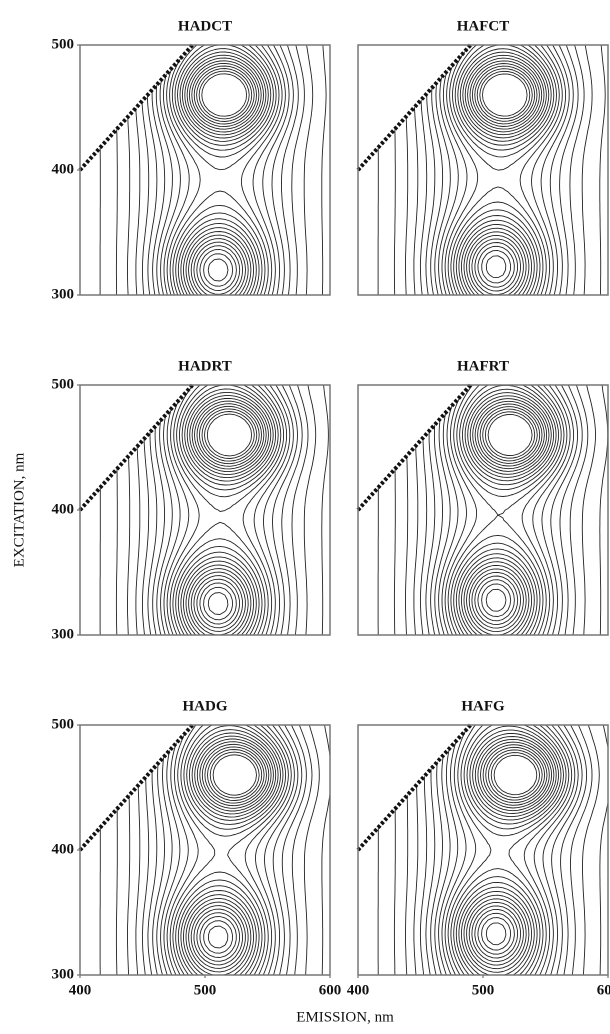 The image size is (610, 1034). What do you see at coordinates (19, 509) in the screenshot?
I see `y-axis-label: EXCITATION, nm` at bounding box center [19, 509].